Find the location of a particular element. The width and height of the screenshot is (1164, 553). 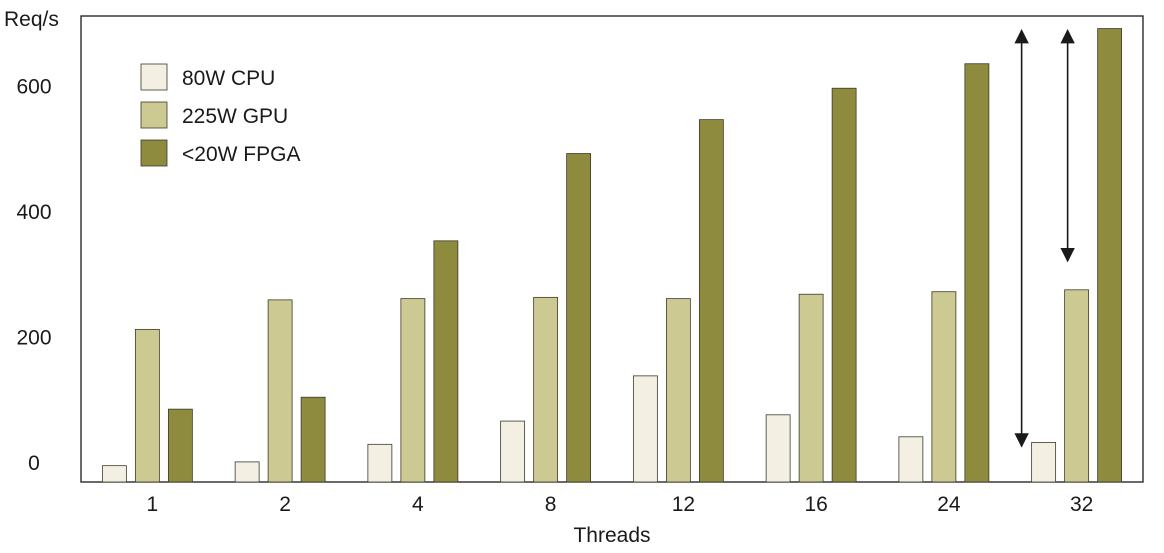

legend-label: <20W FPGA is located at coordinates (241, 154).